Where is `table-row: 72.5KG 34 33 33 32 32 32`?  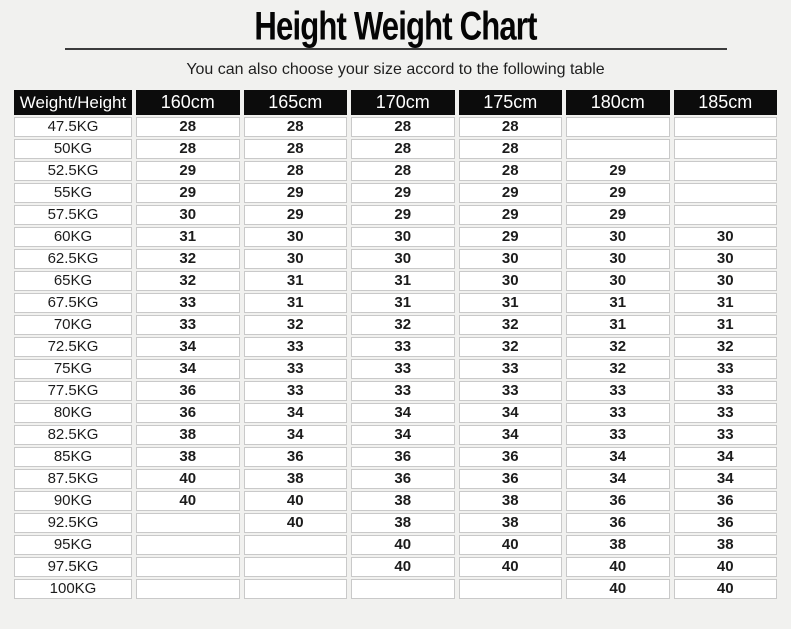 table-row: 72.5KG 34 33 33 32 32 32 is located at coordinates (395, 347).